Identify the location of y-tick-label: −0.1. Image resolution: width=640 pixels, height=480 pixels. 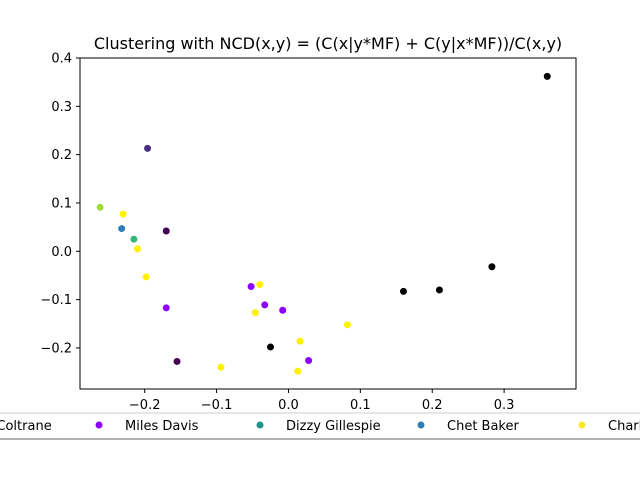
(56, 300).